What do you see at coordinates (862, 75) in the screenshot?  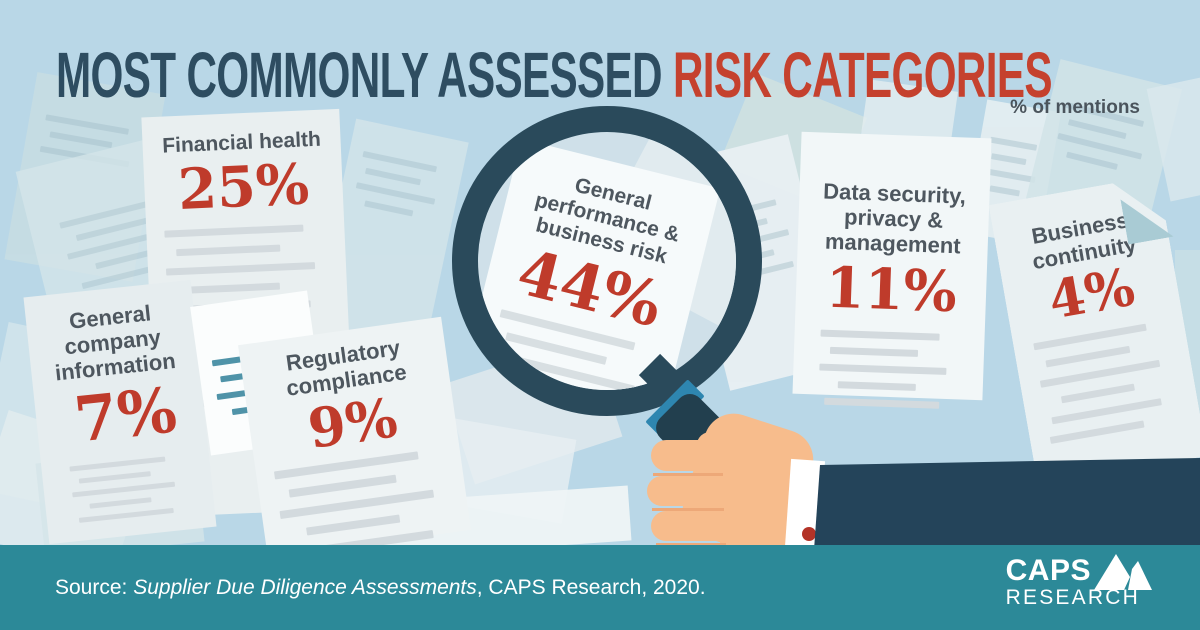 I see `title-highlight: RISK CATEGORIES` at bounding box center [862, 75].